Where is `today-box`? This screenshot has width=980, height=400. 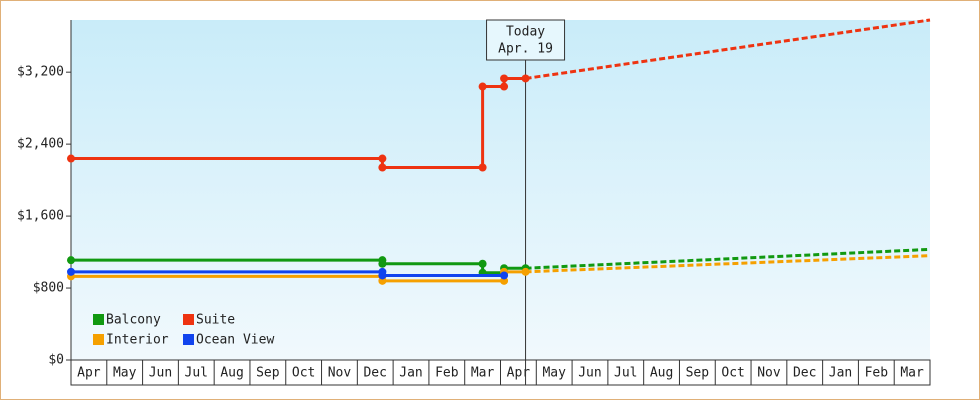 today-box is located at coordinates (526, 40).